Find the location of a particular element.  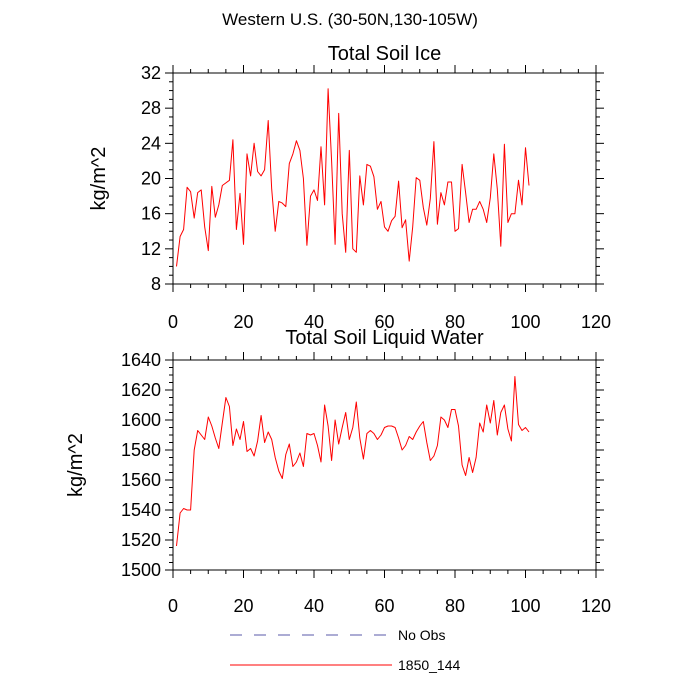

legend-item: No Obs is located at coordinates (337, 635).